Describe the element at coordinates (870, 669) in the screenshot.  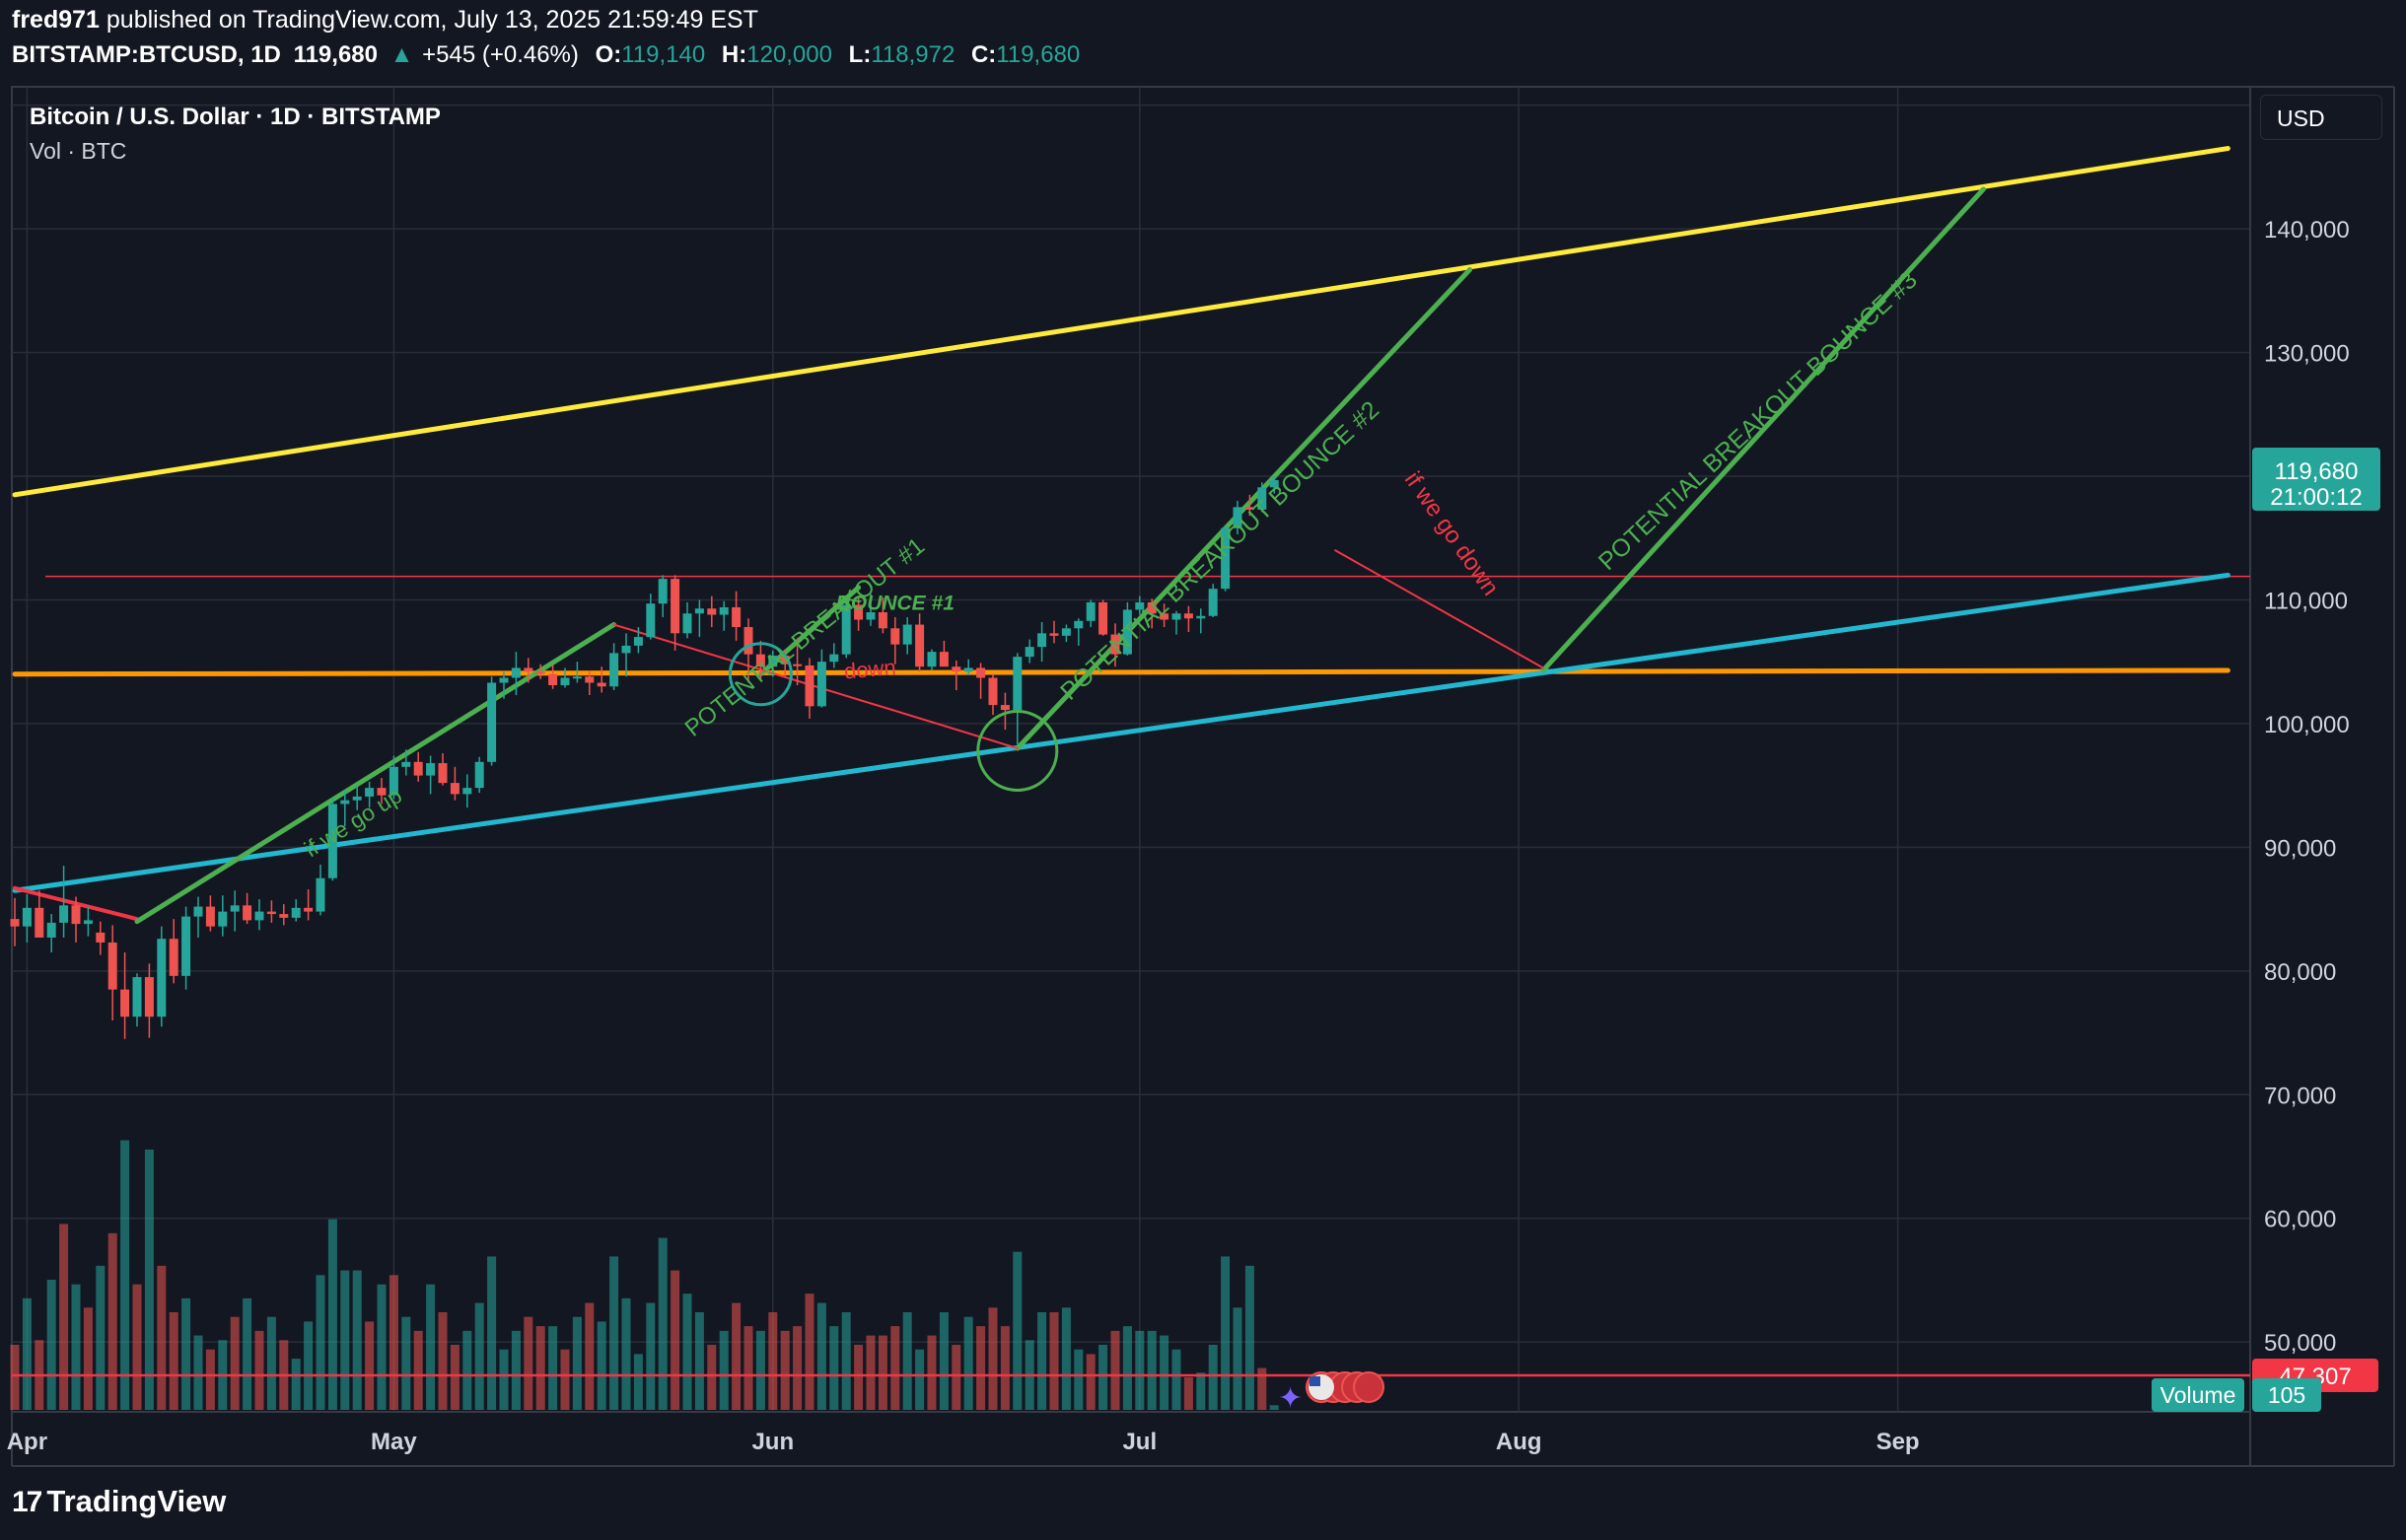
I see `annotation-down-short: down` at that location.